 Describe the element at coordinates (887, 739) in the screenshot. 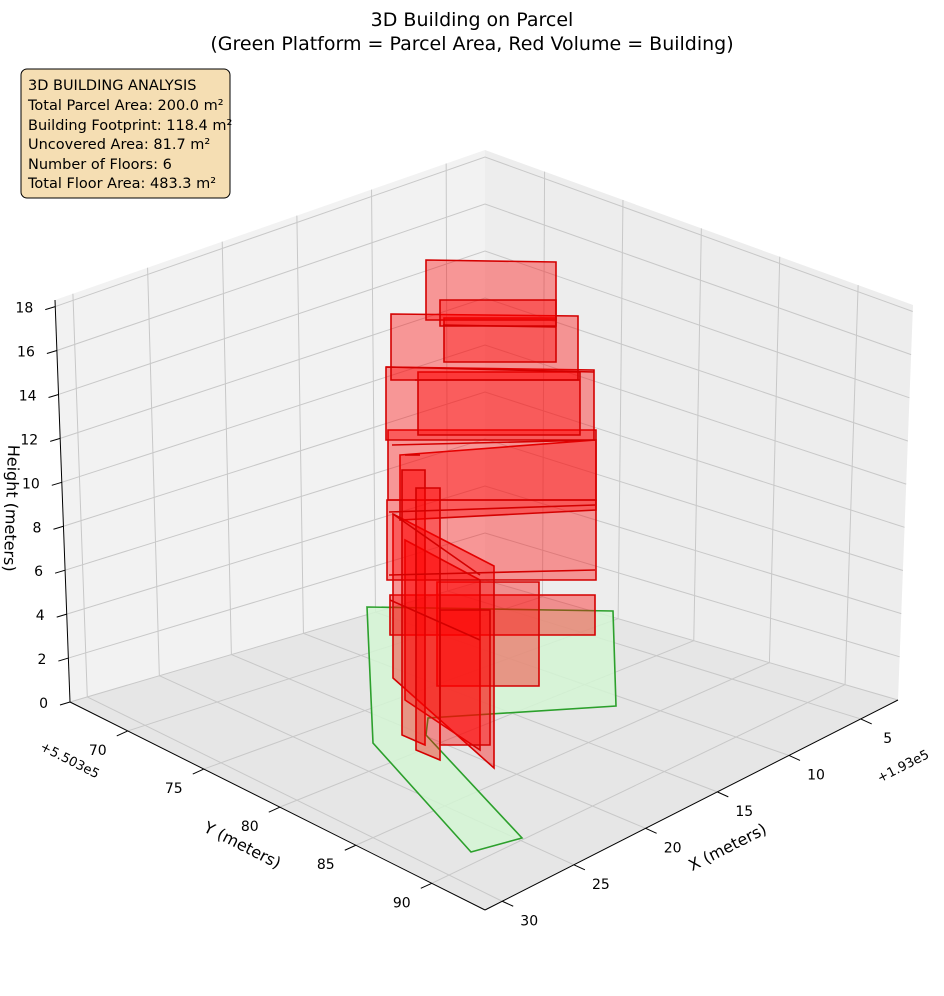

I see `x-tick-label: 5` at that location.